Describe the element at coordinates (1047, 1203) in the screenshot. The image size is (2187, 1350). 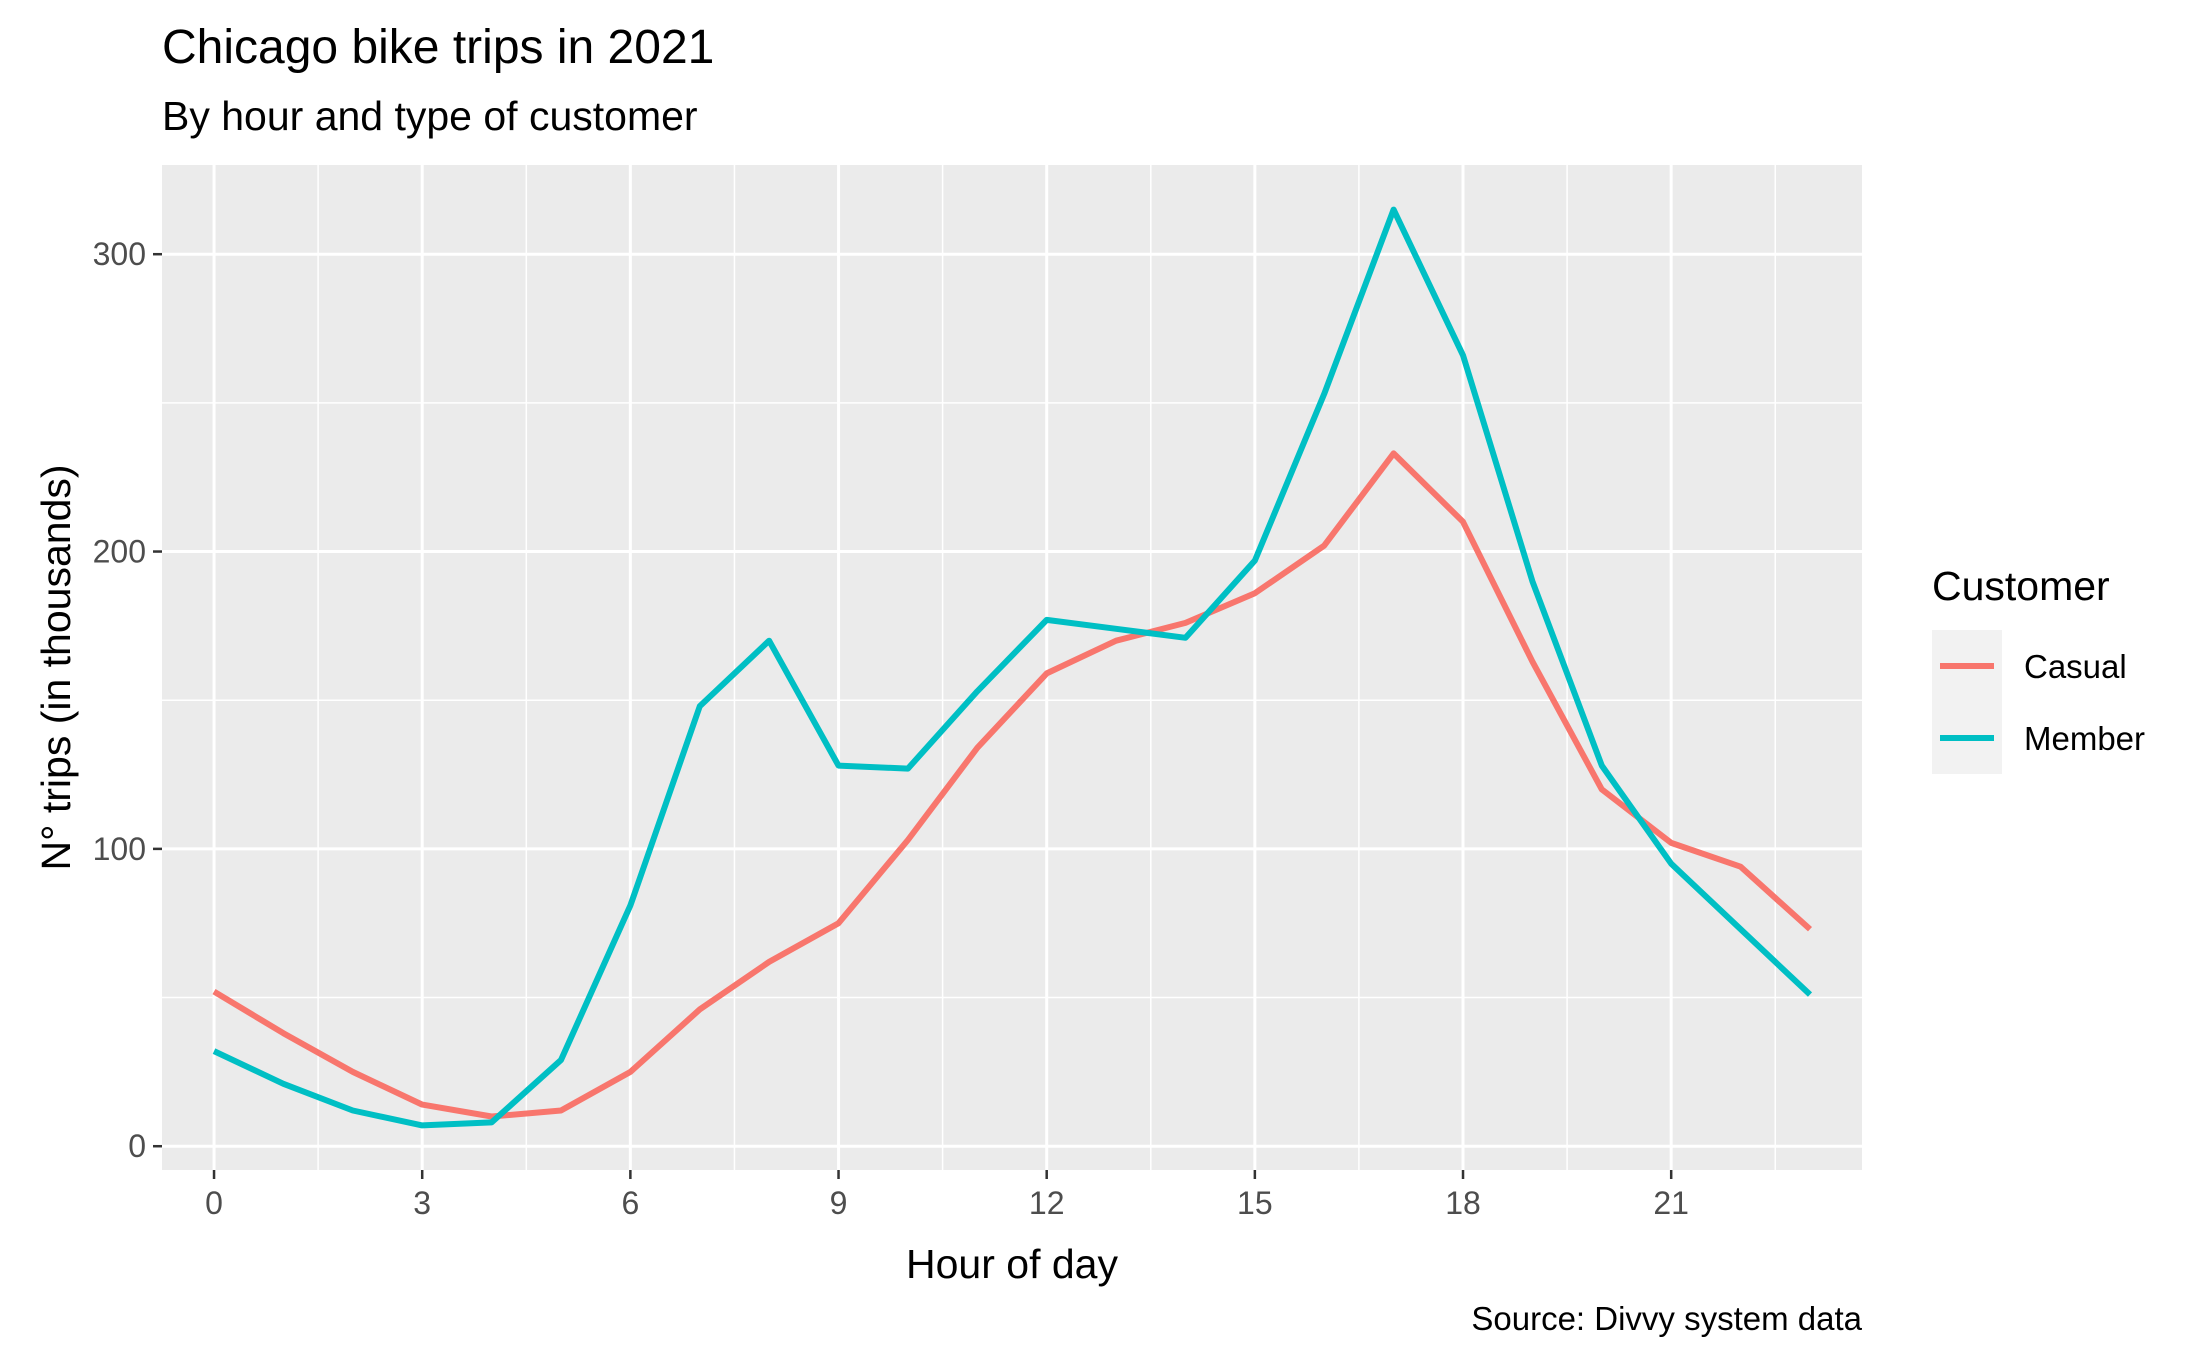
I see `x-tick-label: 12` at that location.